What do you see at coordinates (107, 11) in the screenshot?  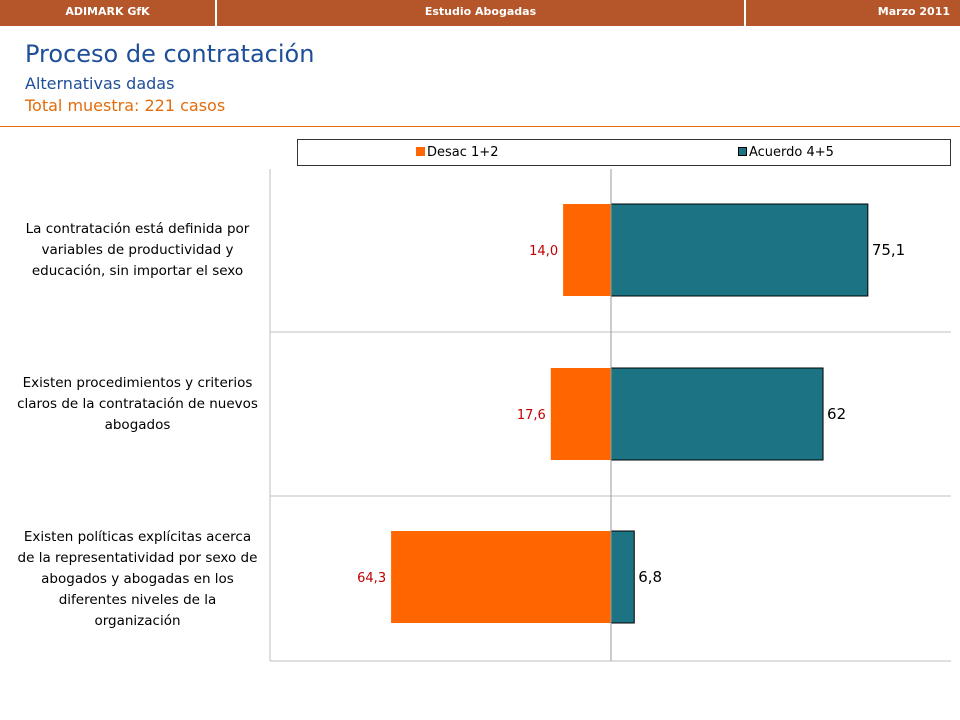 I see `header-company: ADIMARK GfK` at bounding box center [107, 11].